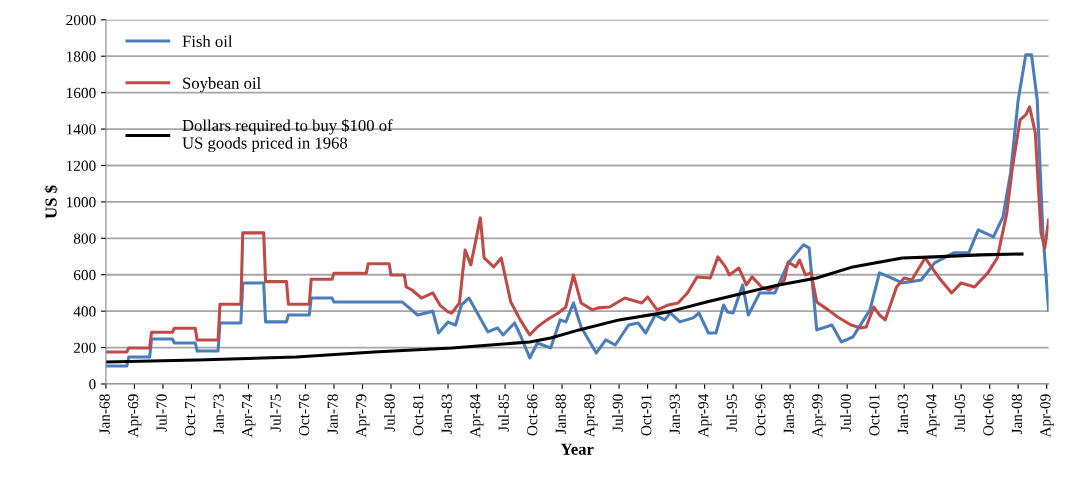  I want to click on x-axis-title: Year, so click(577, 449).